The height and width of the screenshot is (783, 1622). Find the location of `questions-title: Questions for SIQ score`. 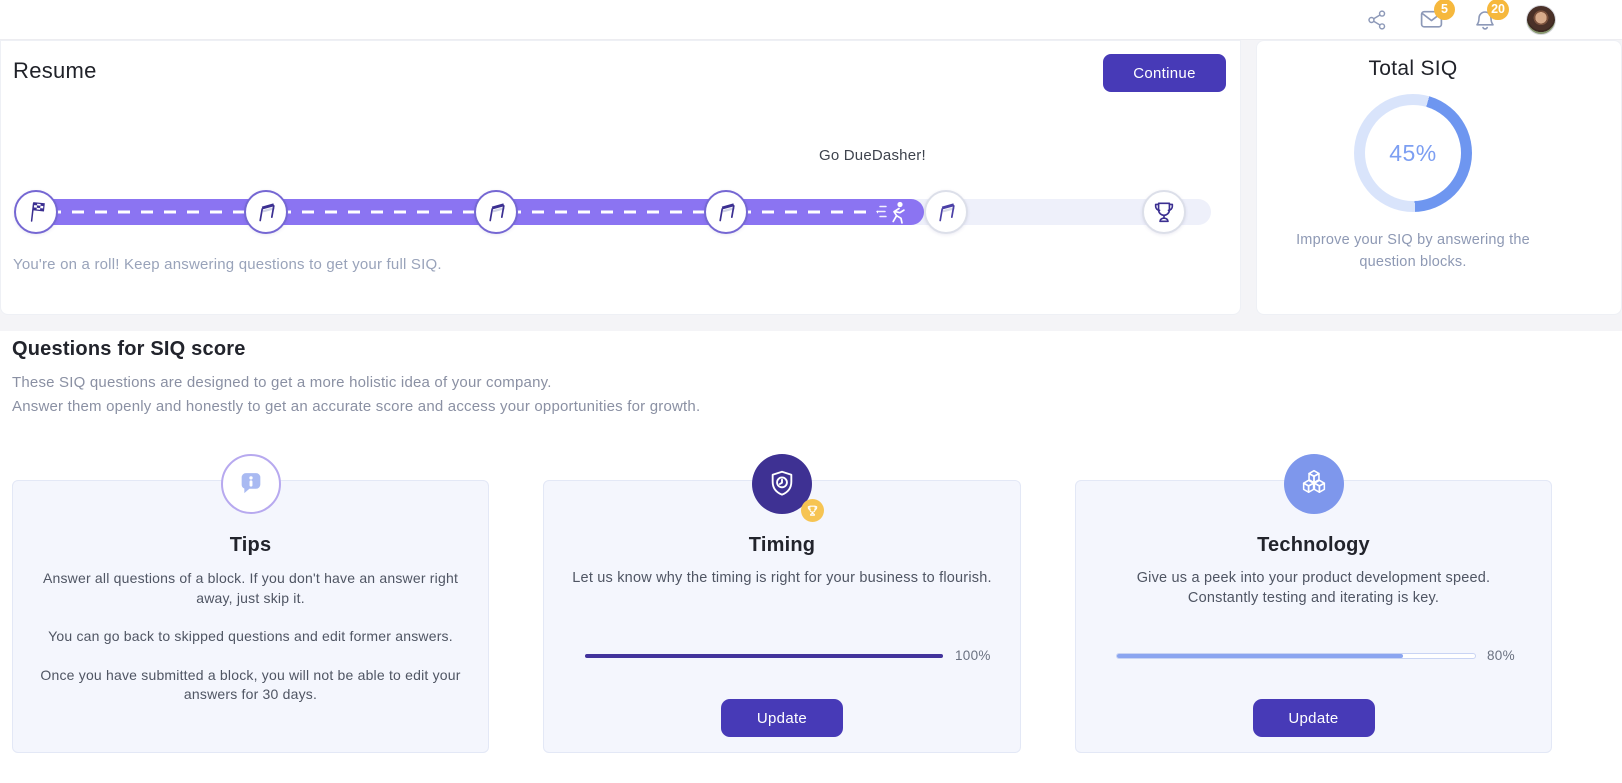

questions-title: Questions for SIQ score is located at coordinates (129, 349).